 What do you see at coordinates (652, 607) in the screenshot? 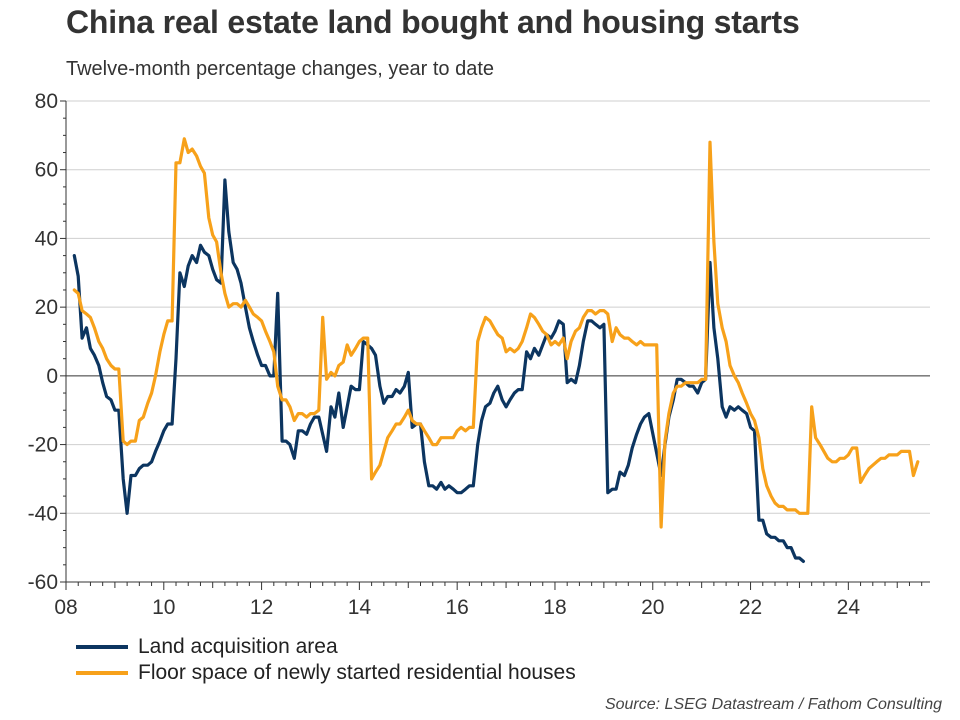
I see `x-tick-label: 20` at bounding box center [652, 607].